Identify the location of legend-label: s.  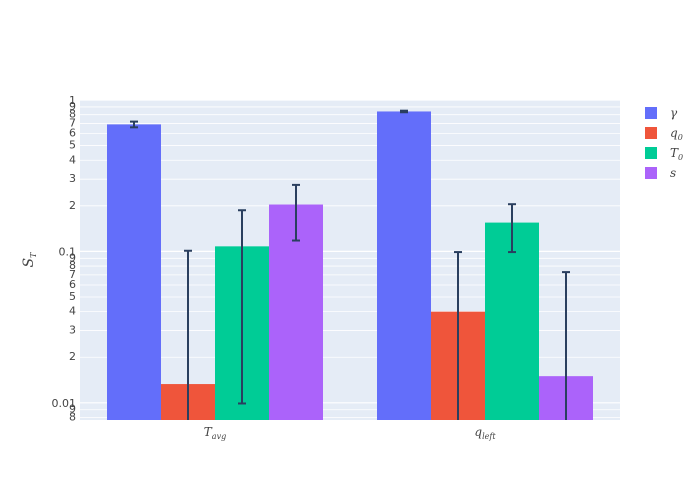
(673, 173).